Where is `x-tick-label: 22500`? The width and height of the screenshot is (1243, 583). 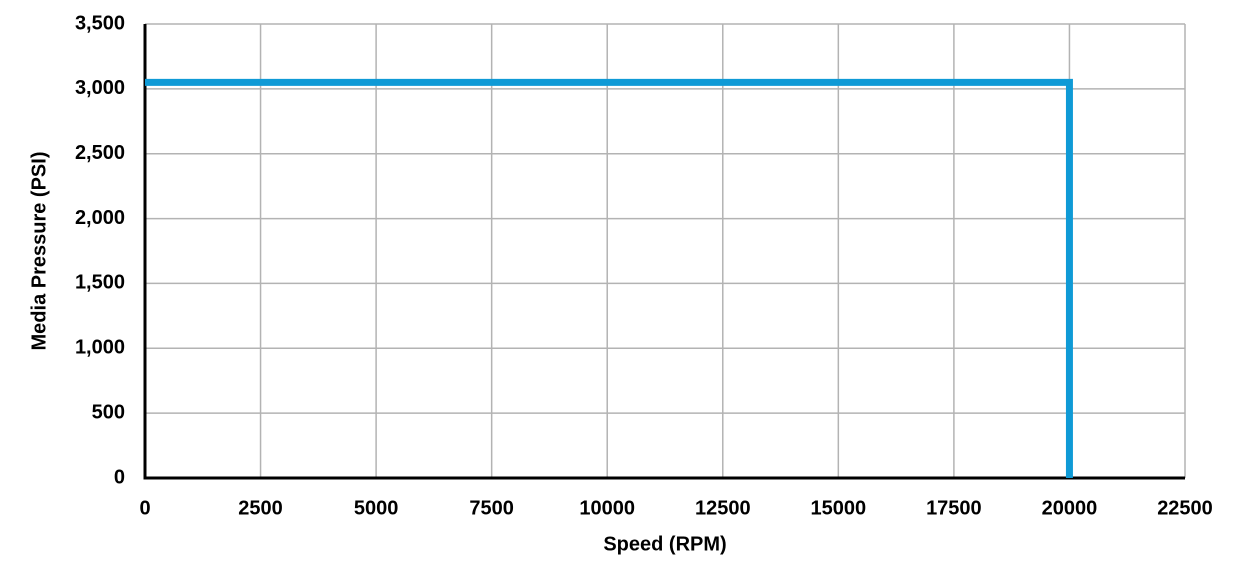 x-tick-label: 22500 is located at coordinates (1185, 508).